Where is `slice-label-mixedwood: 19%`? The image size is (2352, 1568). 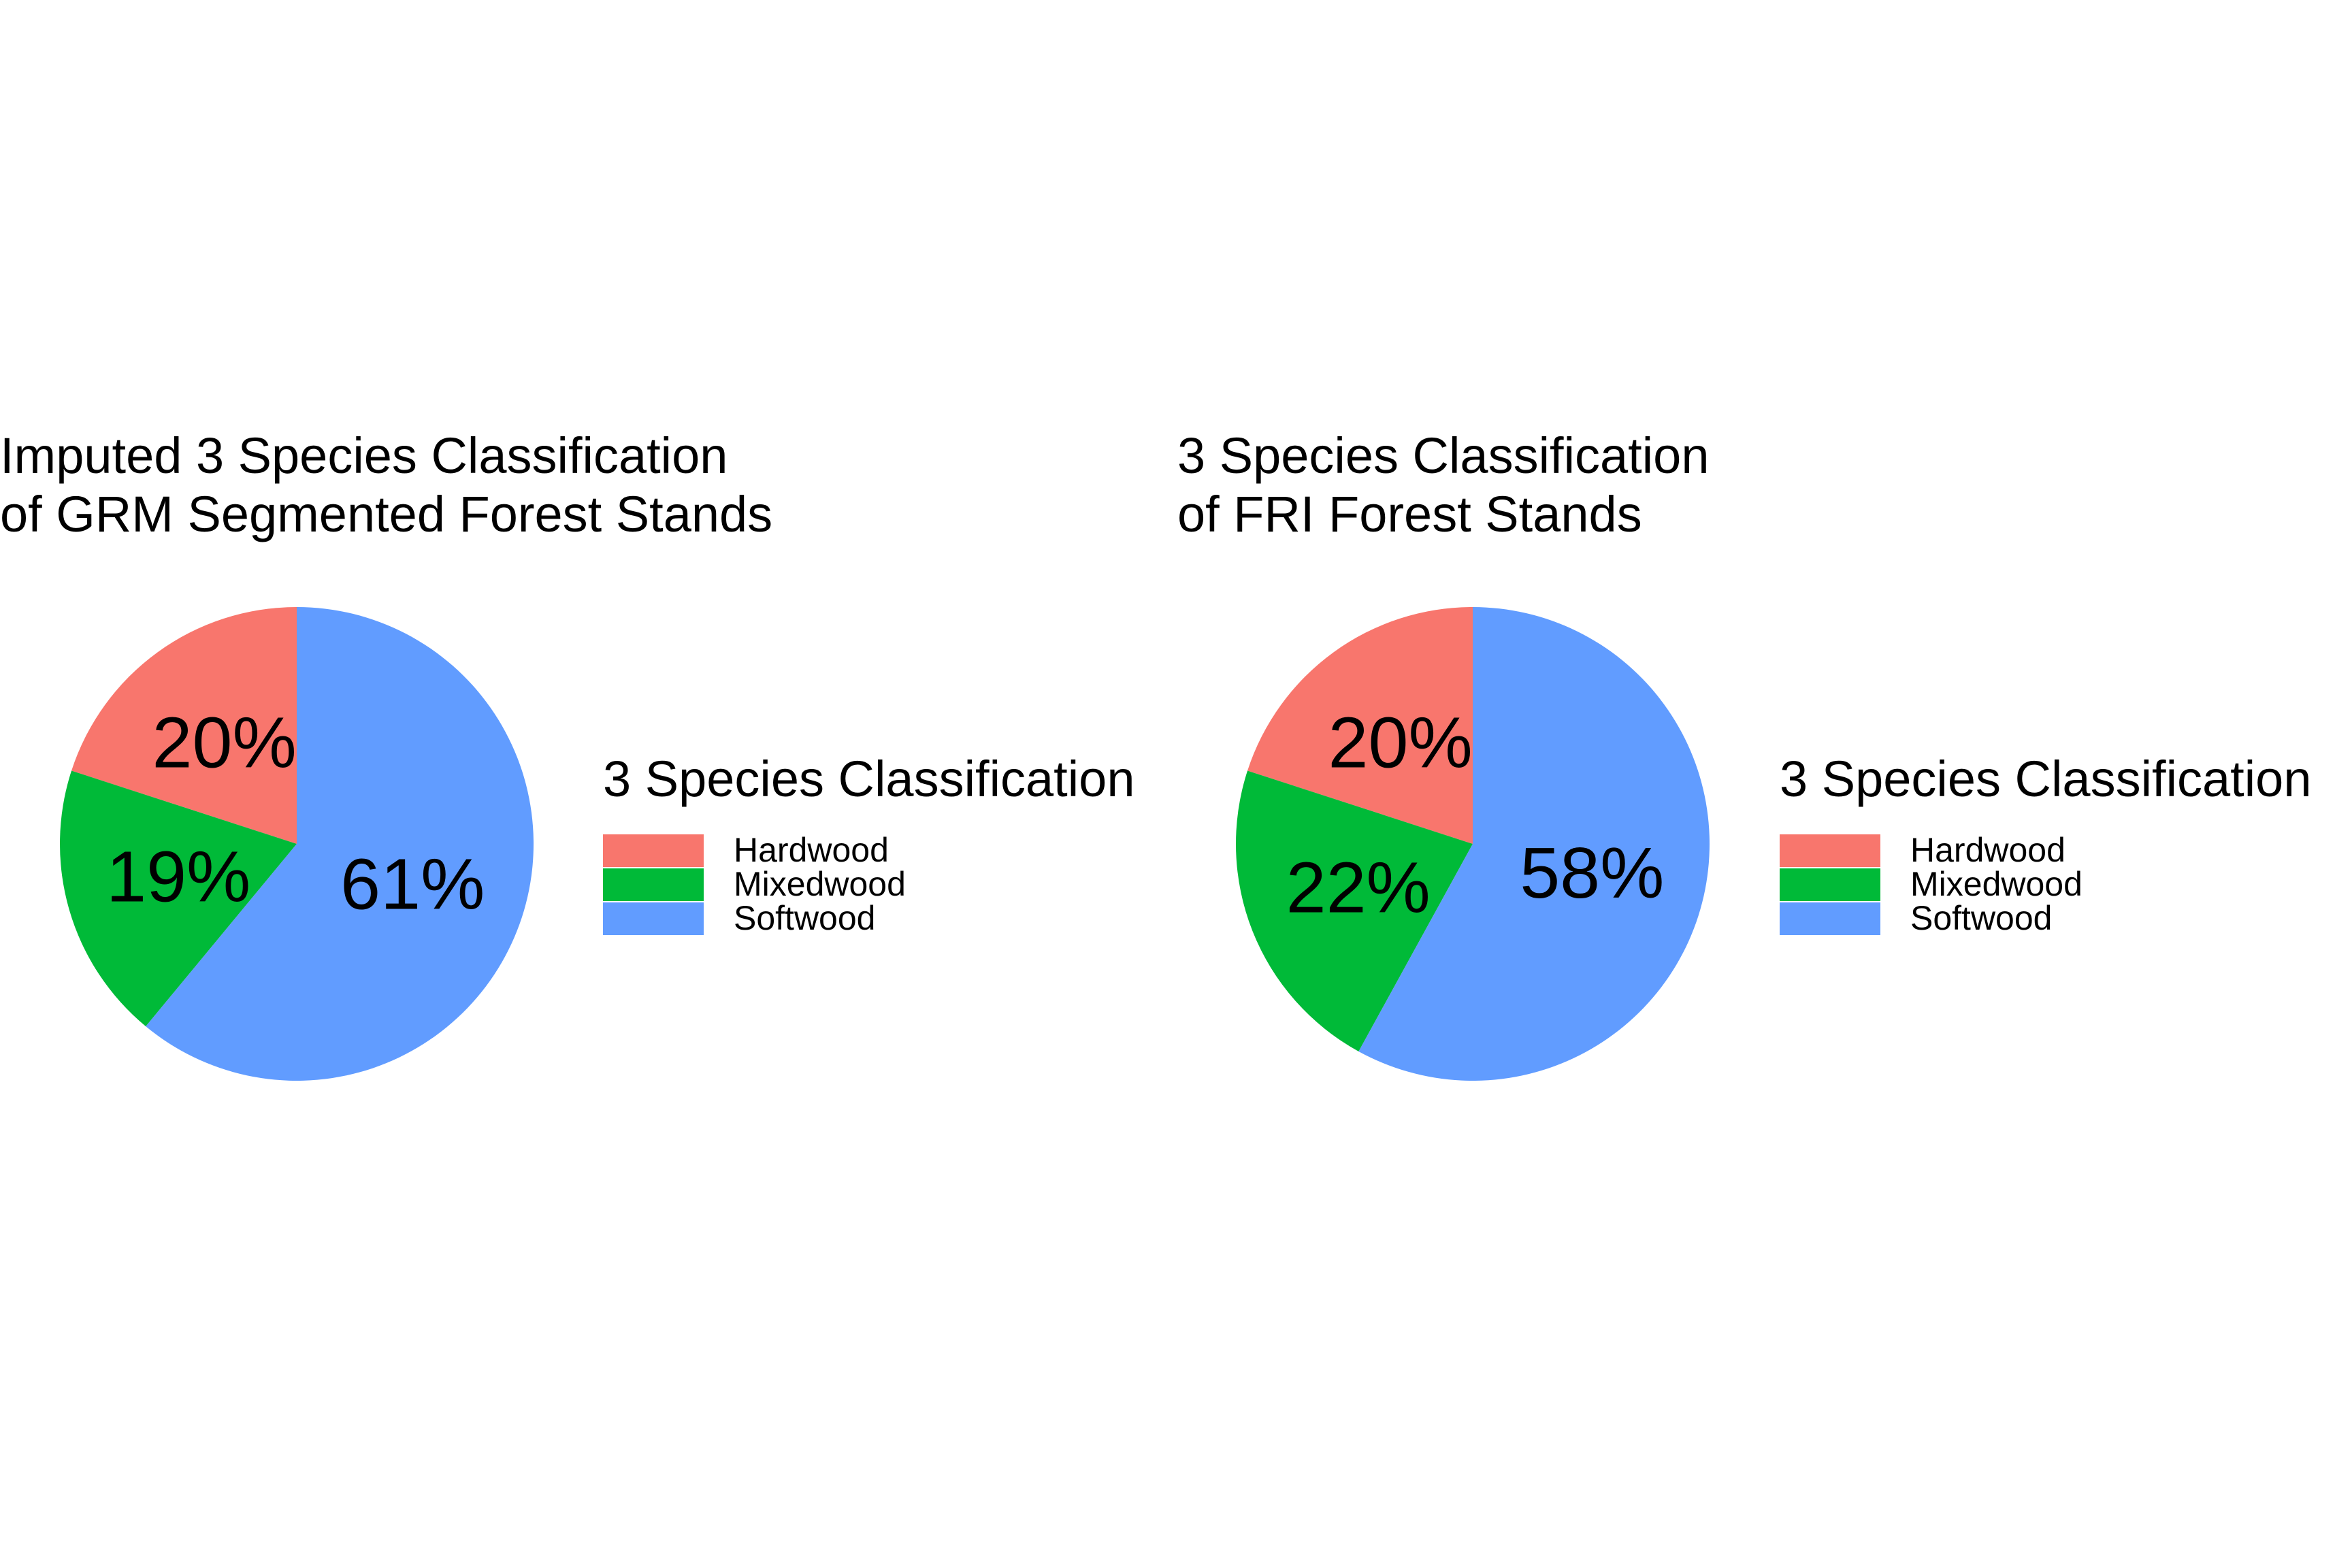 slice-label-mixedwood: 19% is located at coordinates (178, 876).